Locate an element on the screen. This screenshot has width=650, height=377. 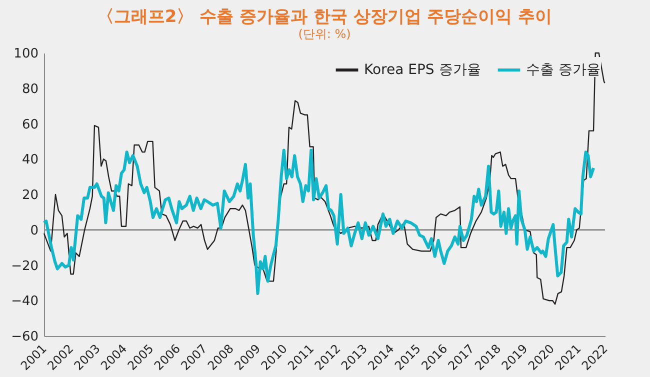
y-tick-label: 60 is located at coordinates (30, 124).